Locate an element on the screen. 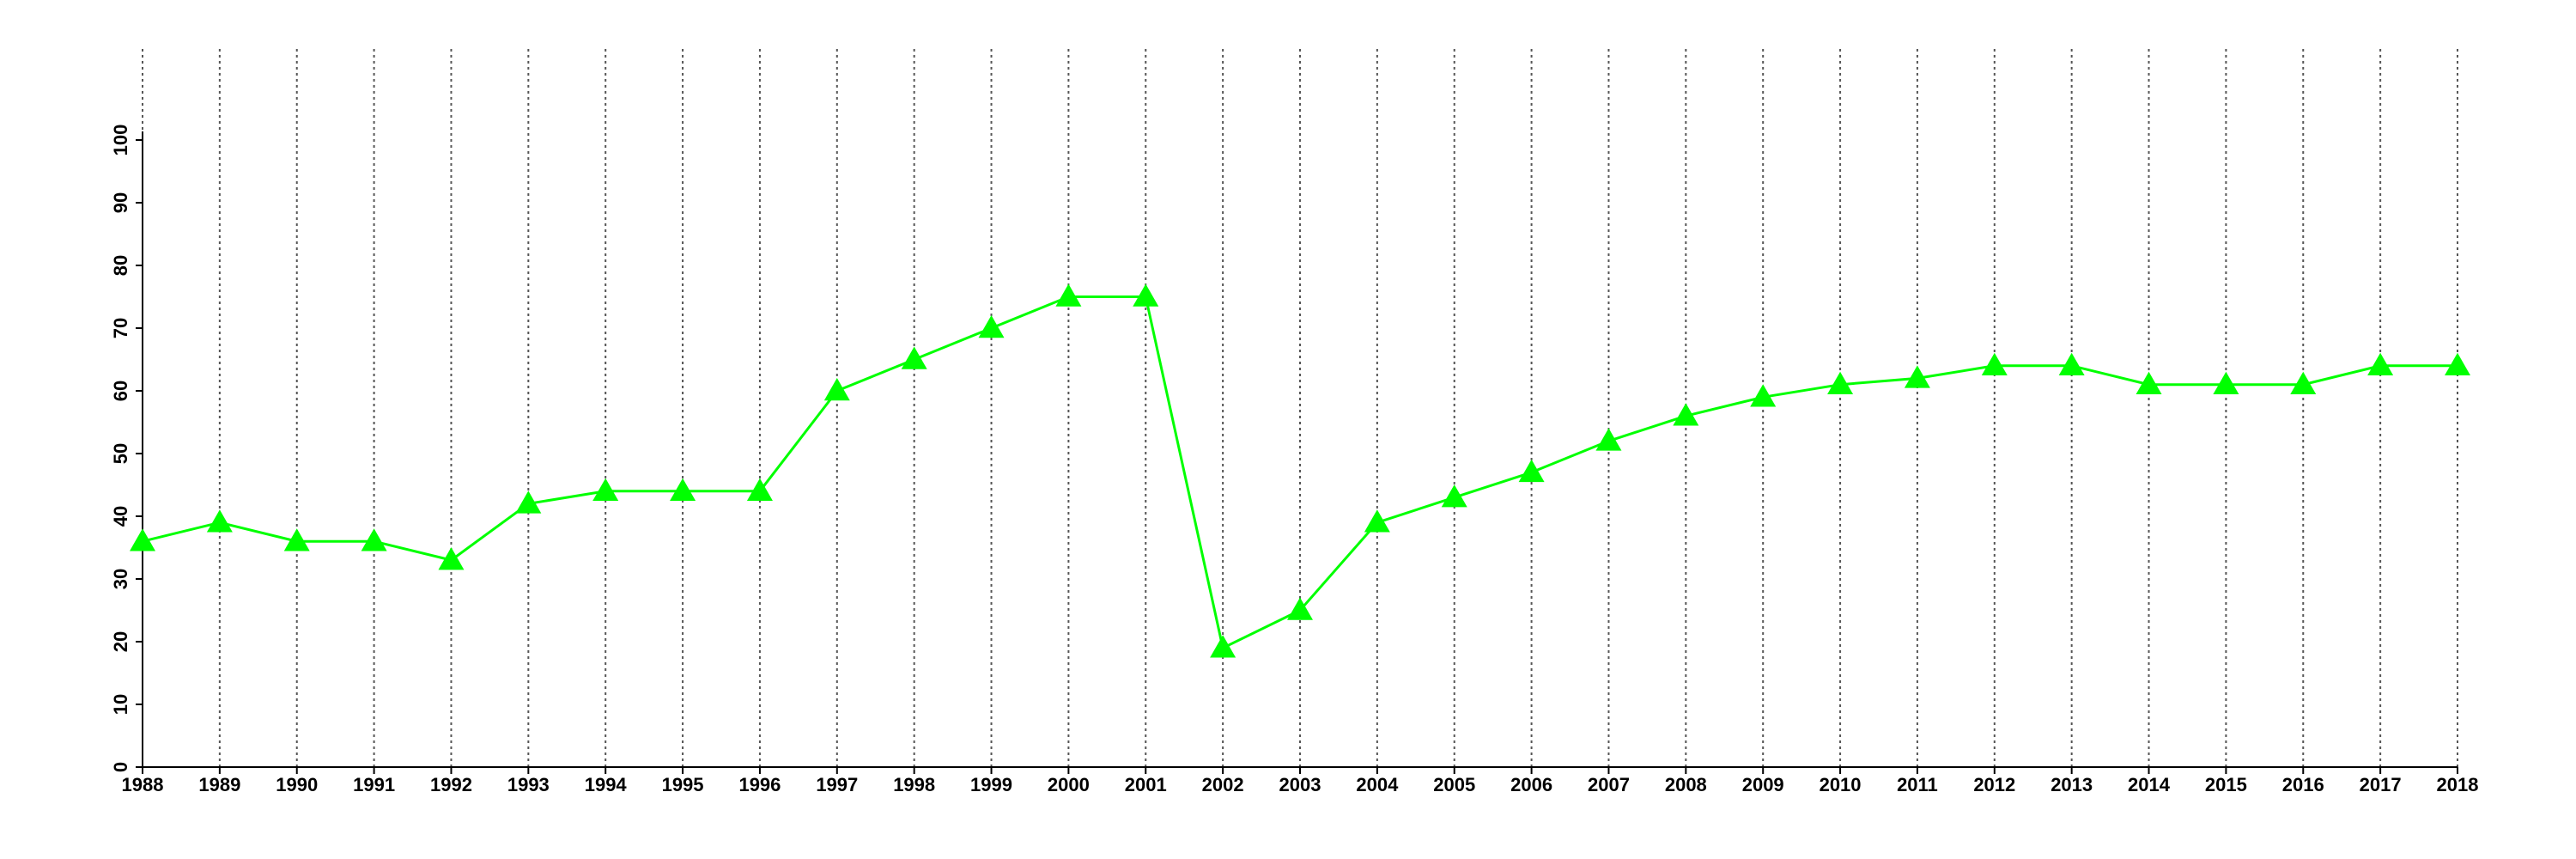  x-tick-label: 2000 is located at coordinates (1069, 784).